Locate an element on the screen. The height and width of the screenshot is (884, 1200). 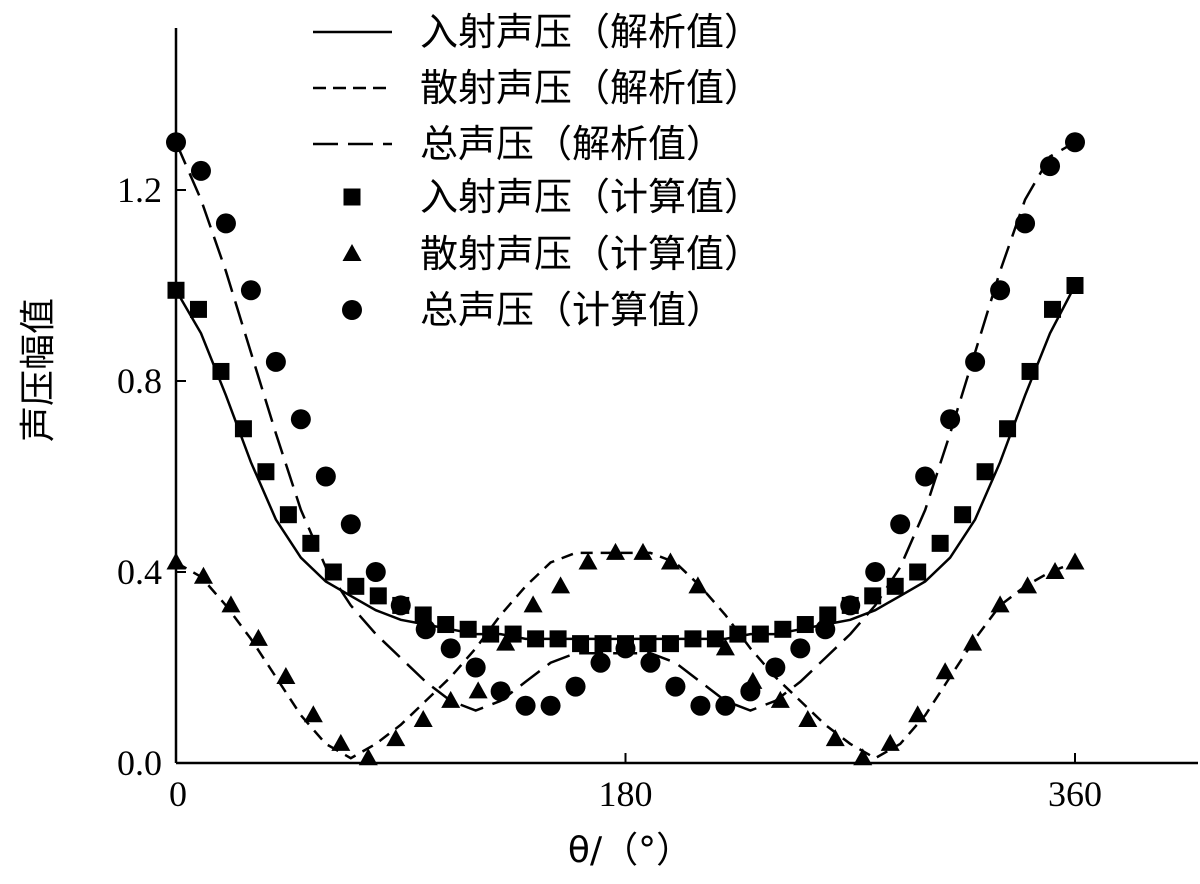
legend-item: 总声压（计算值） is located at coordinates (533, 310).